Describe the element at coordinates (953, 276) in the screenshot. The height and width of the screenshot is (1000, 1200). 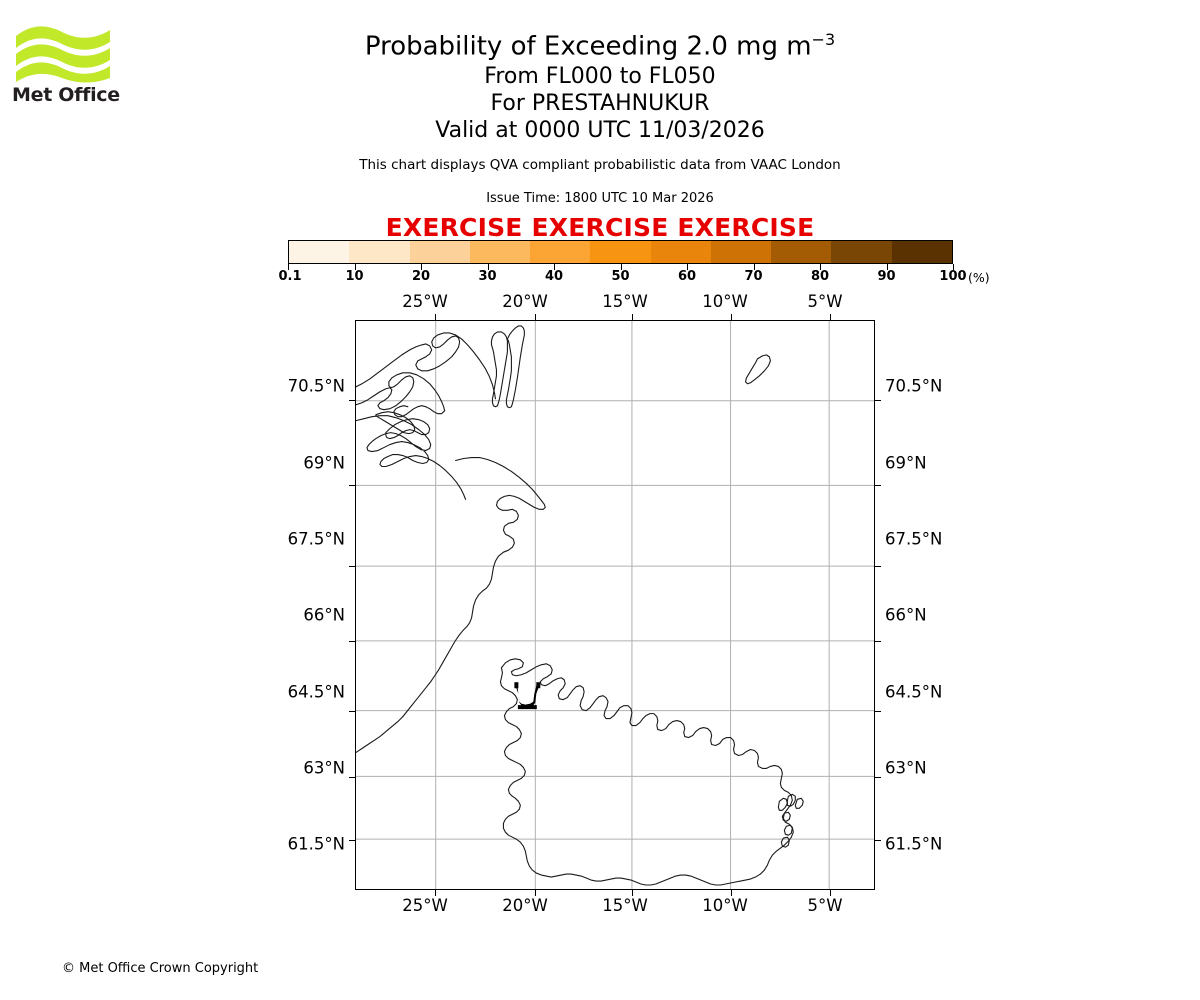
I see `colorbar-label-100: 100` at that location.